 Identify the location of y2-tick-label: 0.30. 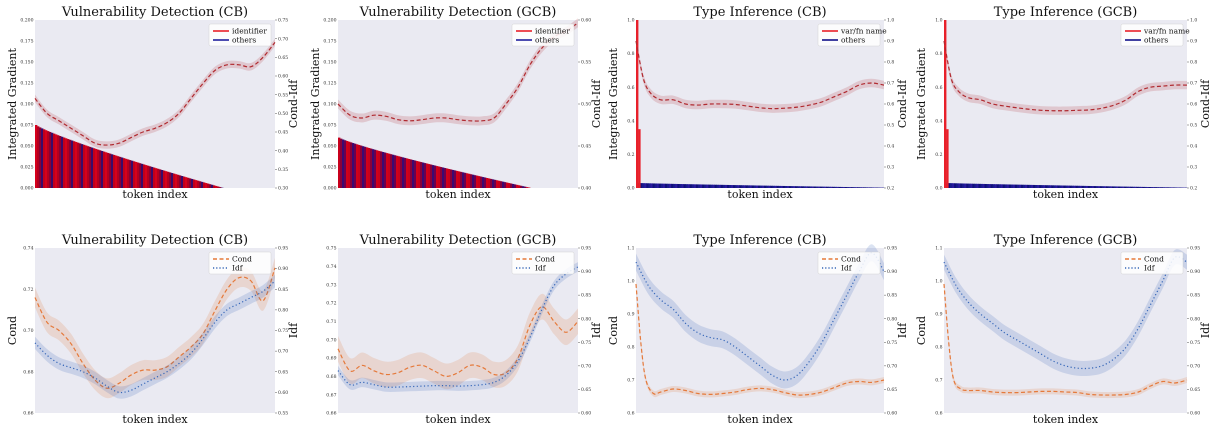
(283, 189).